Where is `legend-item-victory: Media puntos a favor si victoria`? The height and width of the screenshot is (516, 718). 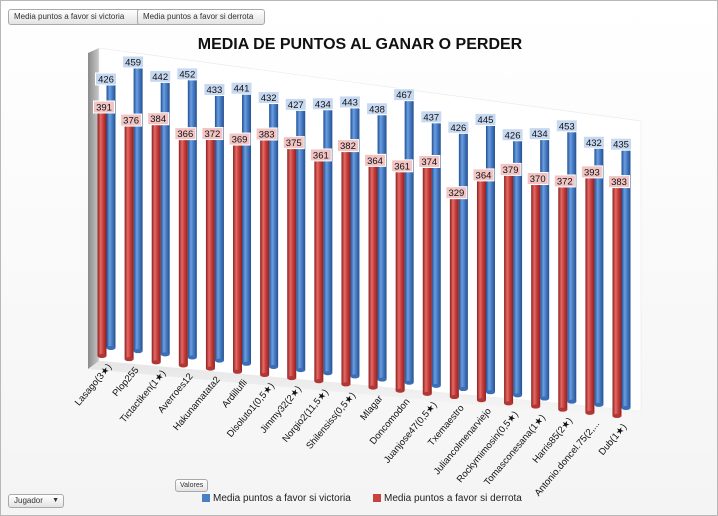 legend-item-victory: Media puntos a favor si victoria is located at coordinates (276, 498).